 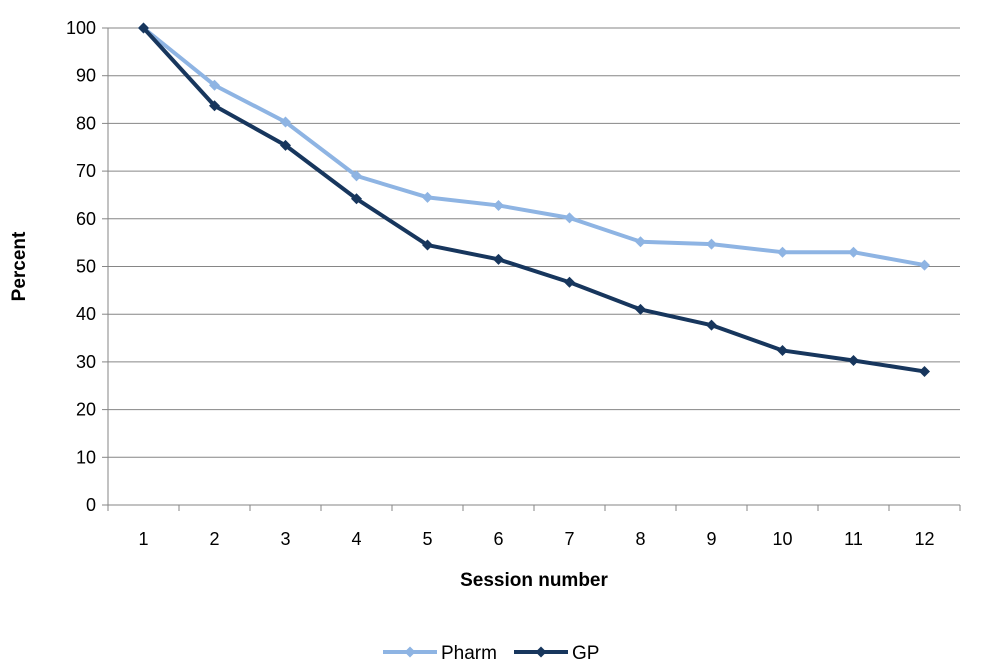 I want to click on legend-label: GP, so click(x=585, y=651).